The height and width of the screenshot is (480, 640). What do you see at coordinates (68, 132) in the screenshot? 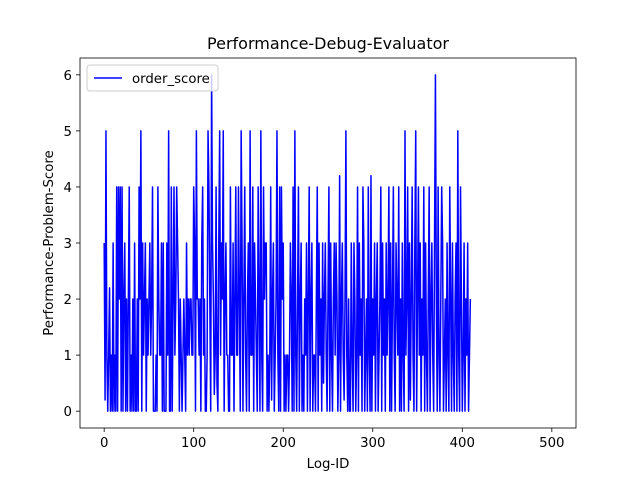
I see `y-tick-label: 5` at bounding box center [68, 132].